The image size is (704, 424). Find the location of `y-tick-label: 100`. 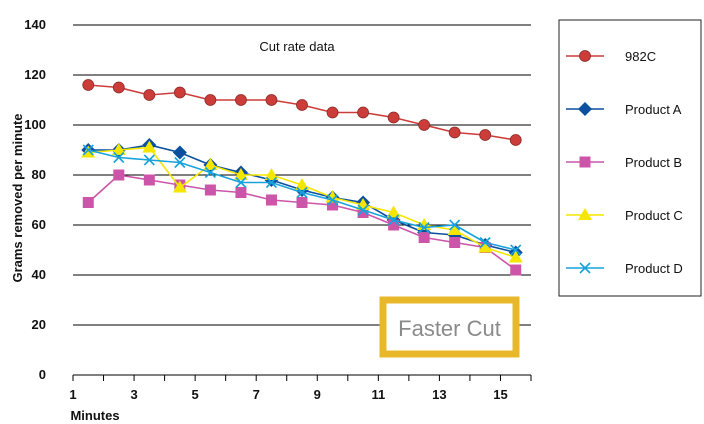

y-tick-label: 100 is located at coordinates (35, 124).